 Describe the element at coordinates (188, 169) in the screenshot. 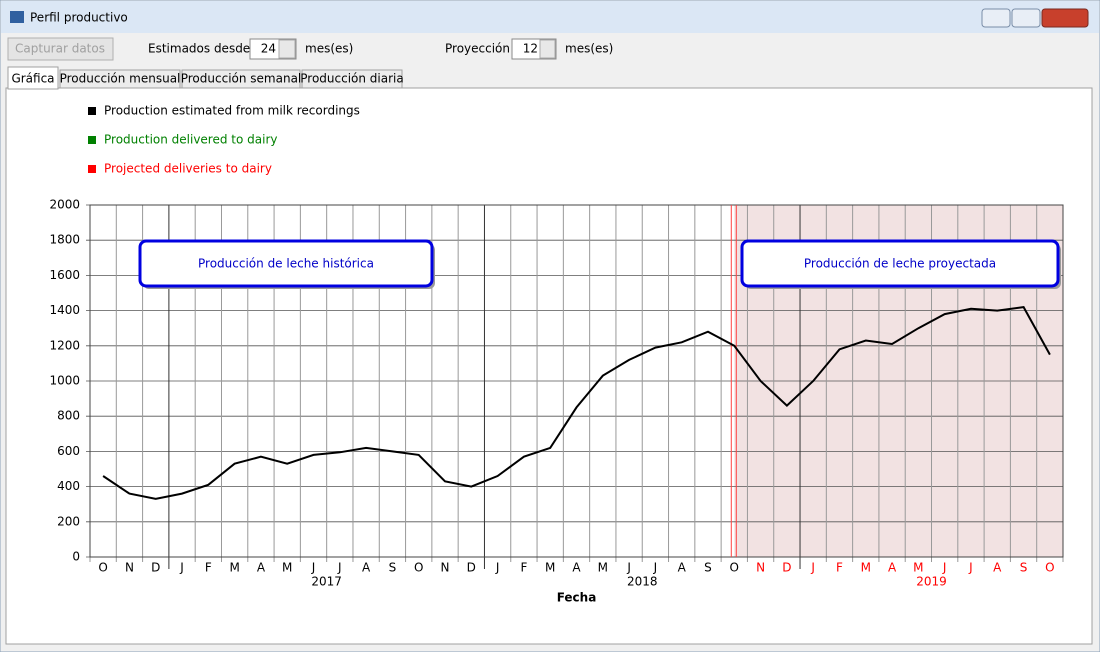

I see `legend-label: Projected deliveries to dairy` at that location.